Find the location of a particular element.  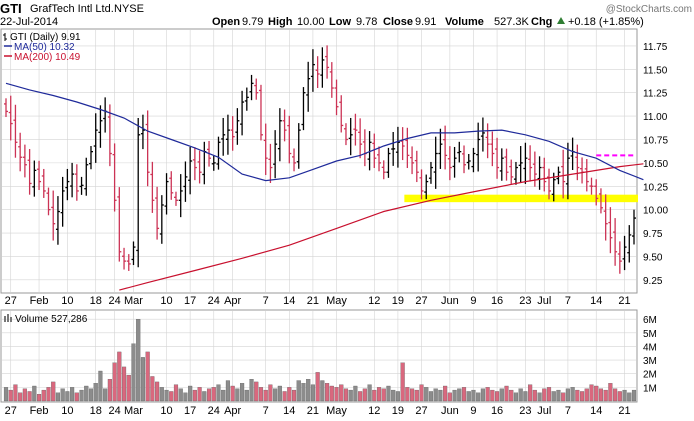

volume-tick-label: 2M is located at coordinates (650, 375).